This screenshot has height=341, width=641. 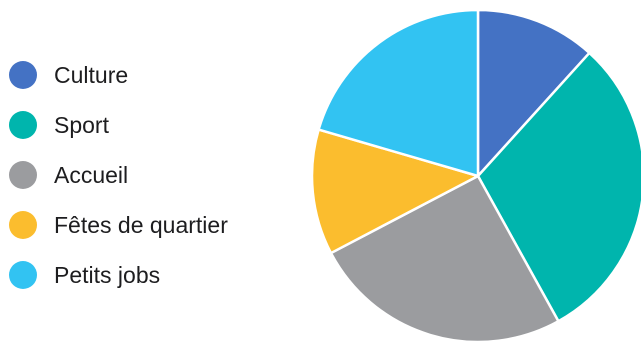 What do you see at coordinates (398, 93) in the screenshot?
I see `pie-slice-petits-jobs` at bounding box center [398, 93].